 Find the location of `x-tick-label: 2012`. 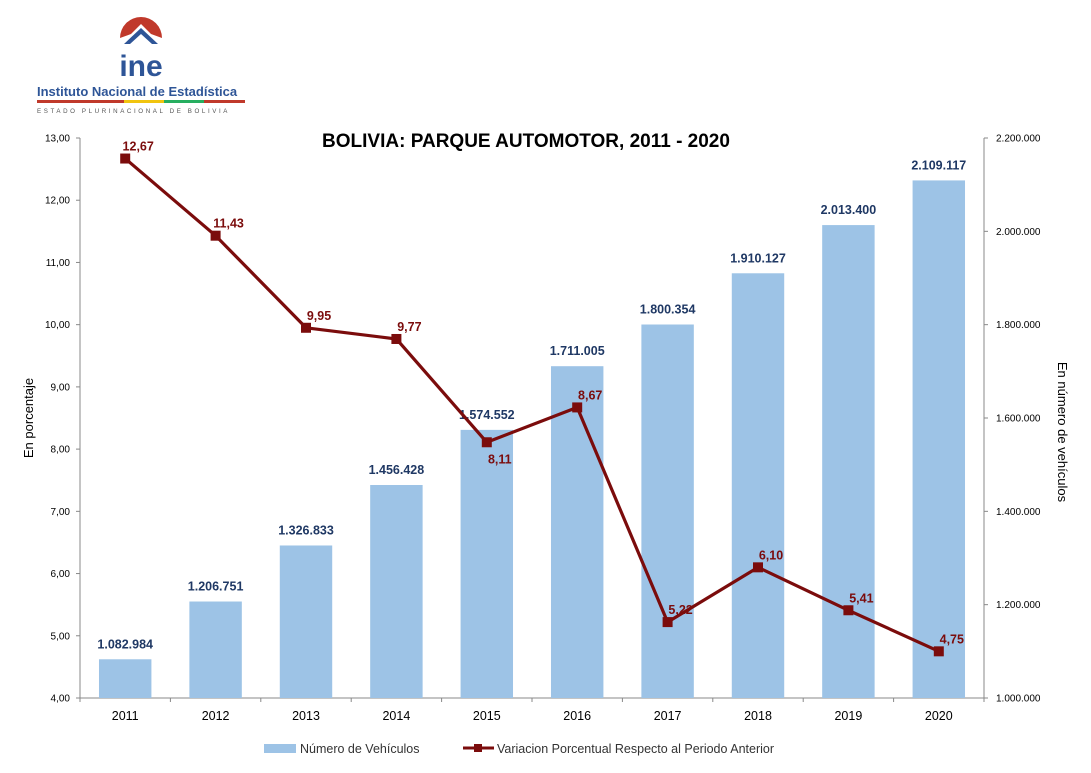

x-tick-label: 2012 is located at coordinates (216, 716).